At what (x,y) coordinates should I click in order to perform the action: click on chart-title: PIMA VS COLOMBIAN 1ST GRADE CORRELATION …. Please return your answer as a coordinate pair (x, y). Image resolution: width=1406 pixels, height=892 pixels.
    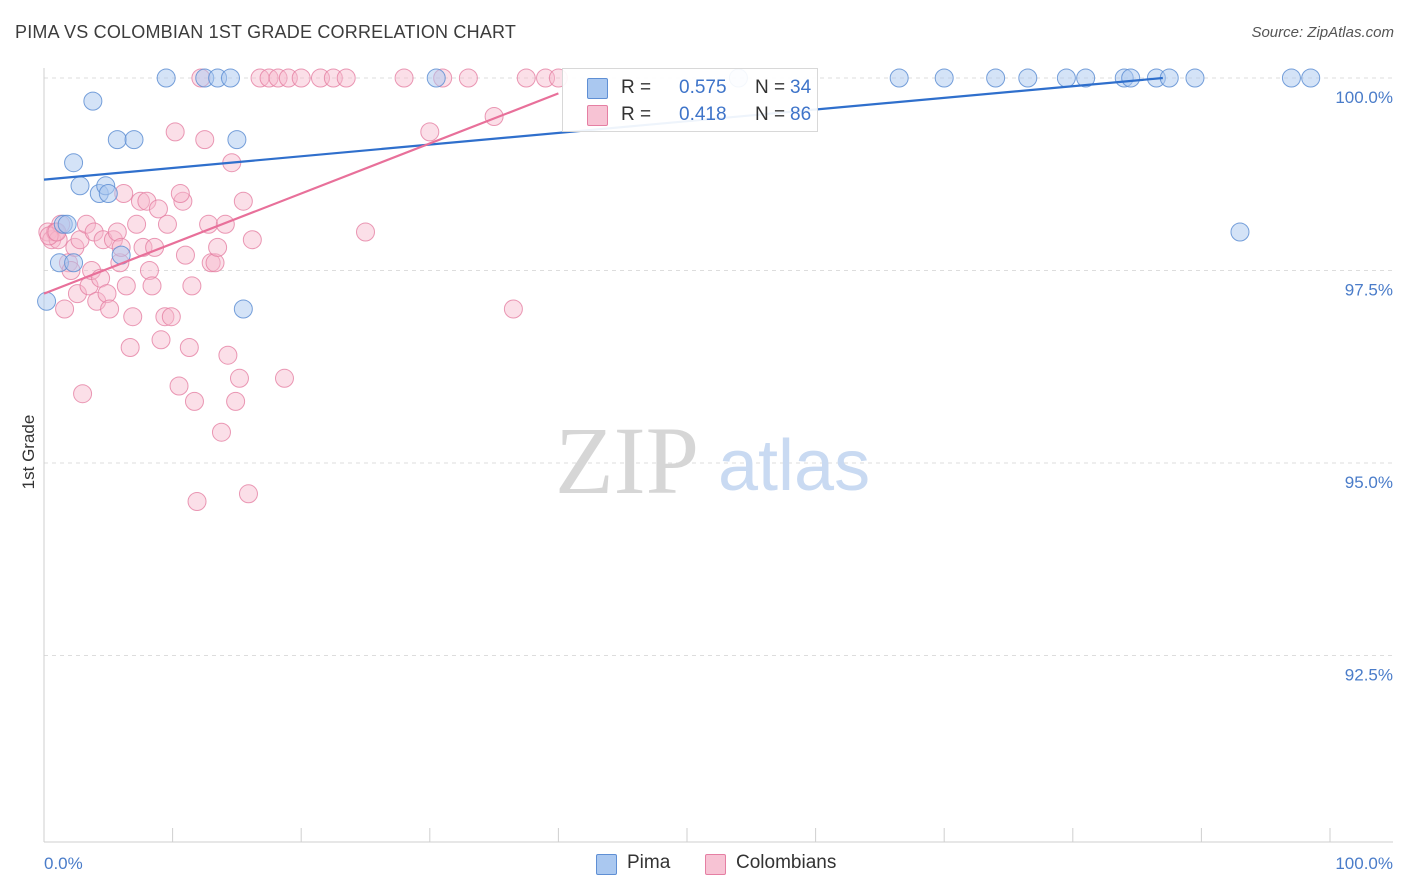
    Looking at the image, I should click on (266, 32).